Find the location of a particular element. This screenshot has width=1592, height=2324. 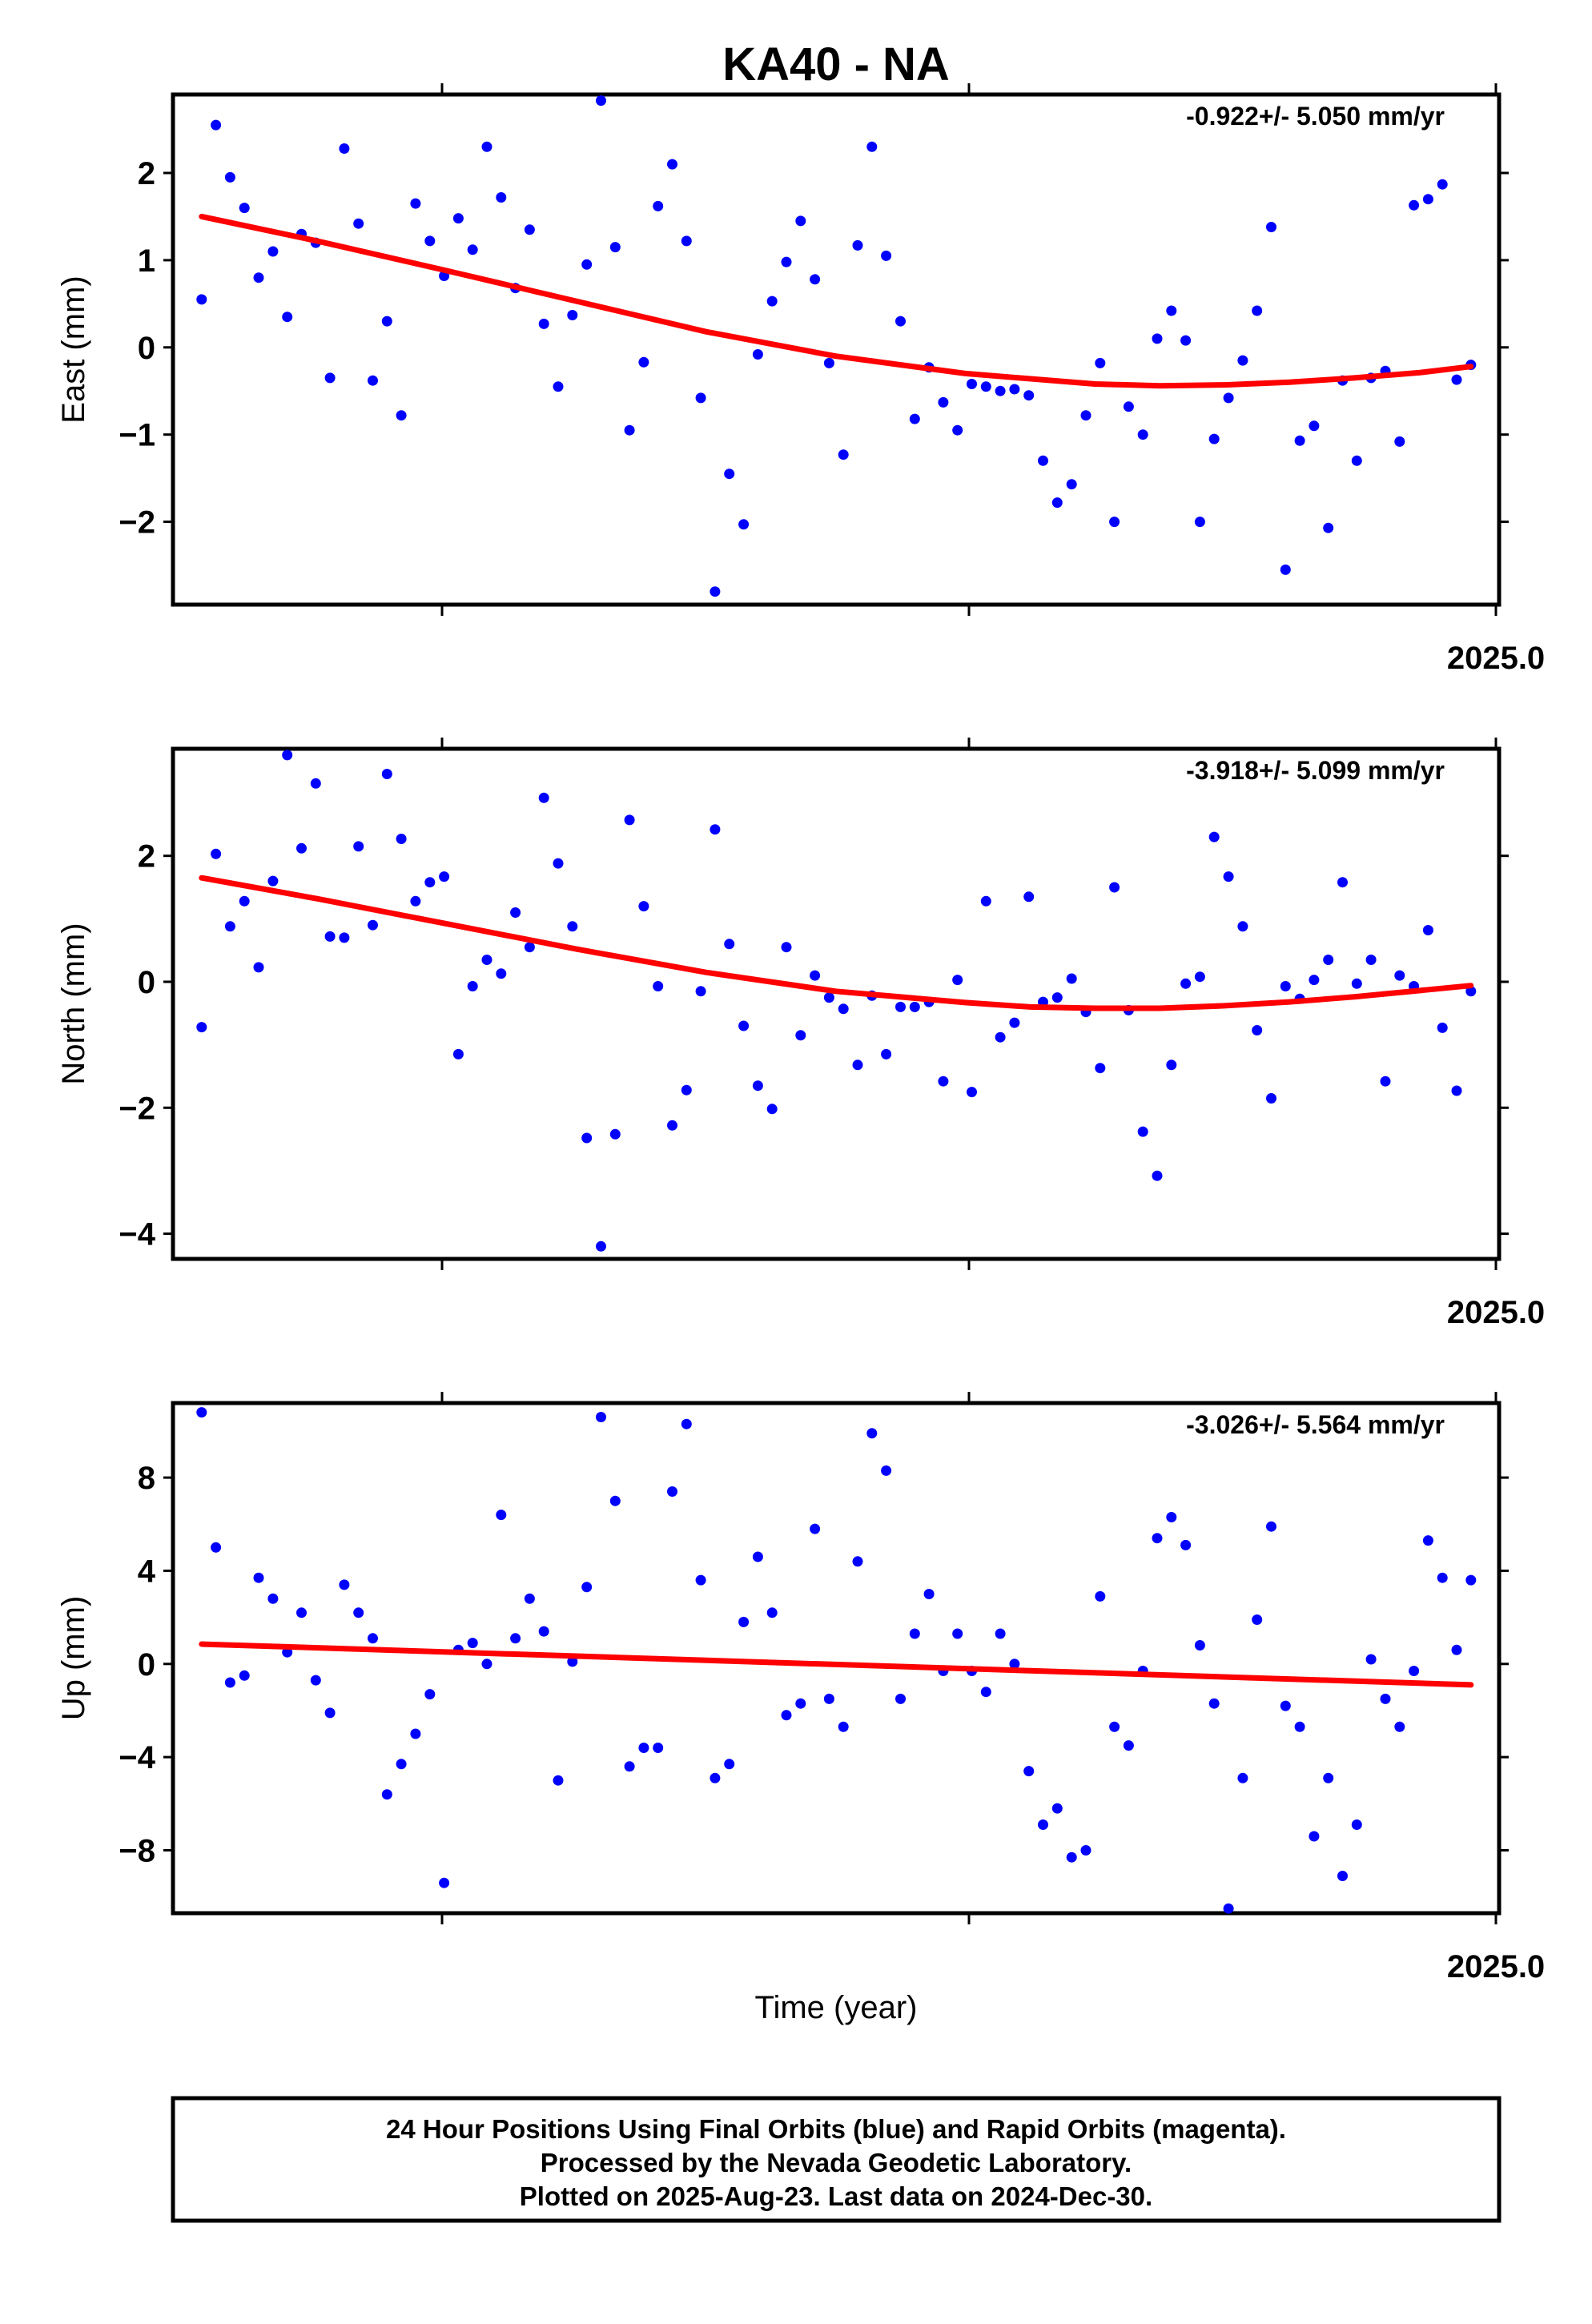

north-panel-ytick-label: 0 is located at coordinates (146, 982).